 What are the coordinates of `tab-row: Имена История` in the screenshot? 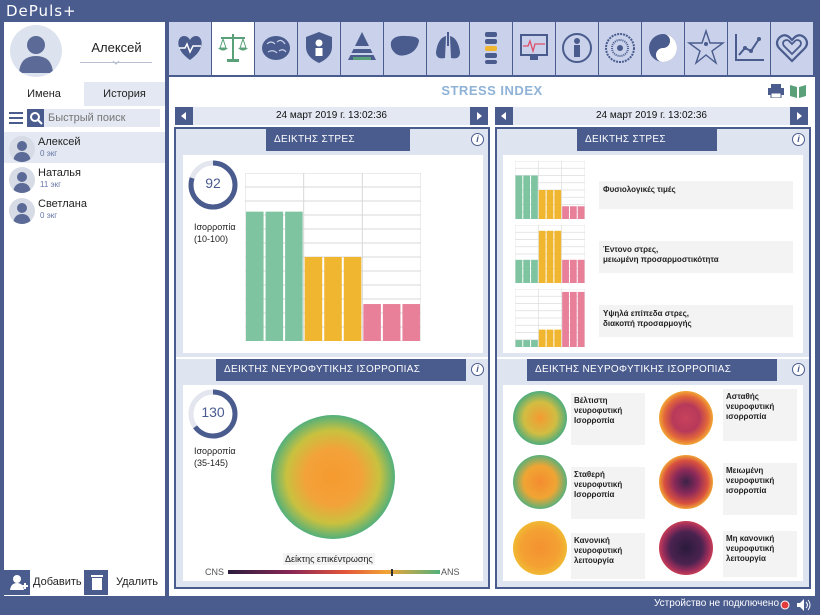 It's located at (84, 94).